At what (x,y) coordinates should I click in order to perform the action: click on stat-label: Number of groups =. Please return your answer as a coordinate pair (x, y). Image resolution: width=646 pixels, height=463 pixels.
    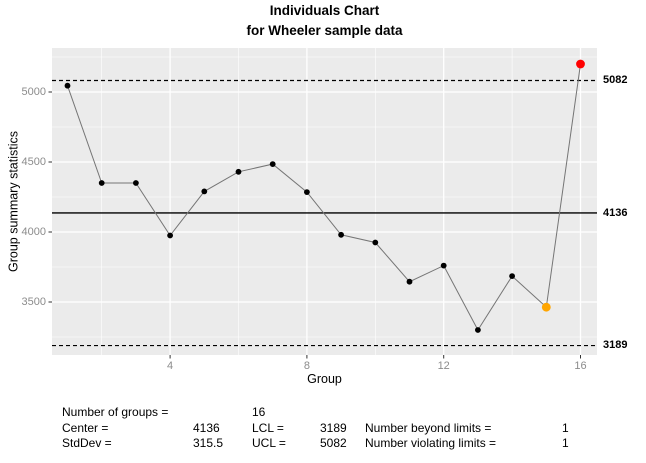
    Looking at the image, I should click on (115, 412).